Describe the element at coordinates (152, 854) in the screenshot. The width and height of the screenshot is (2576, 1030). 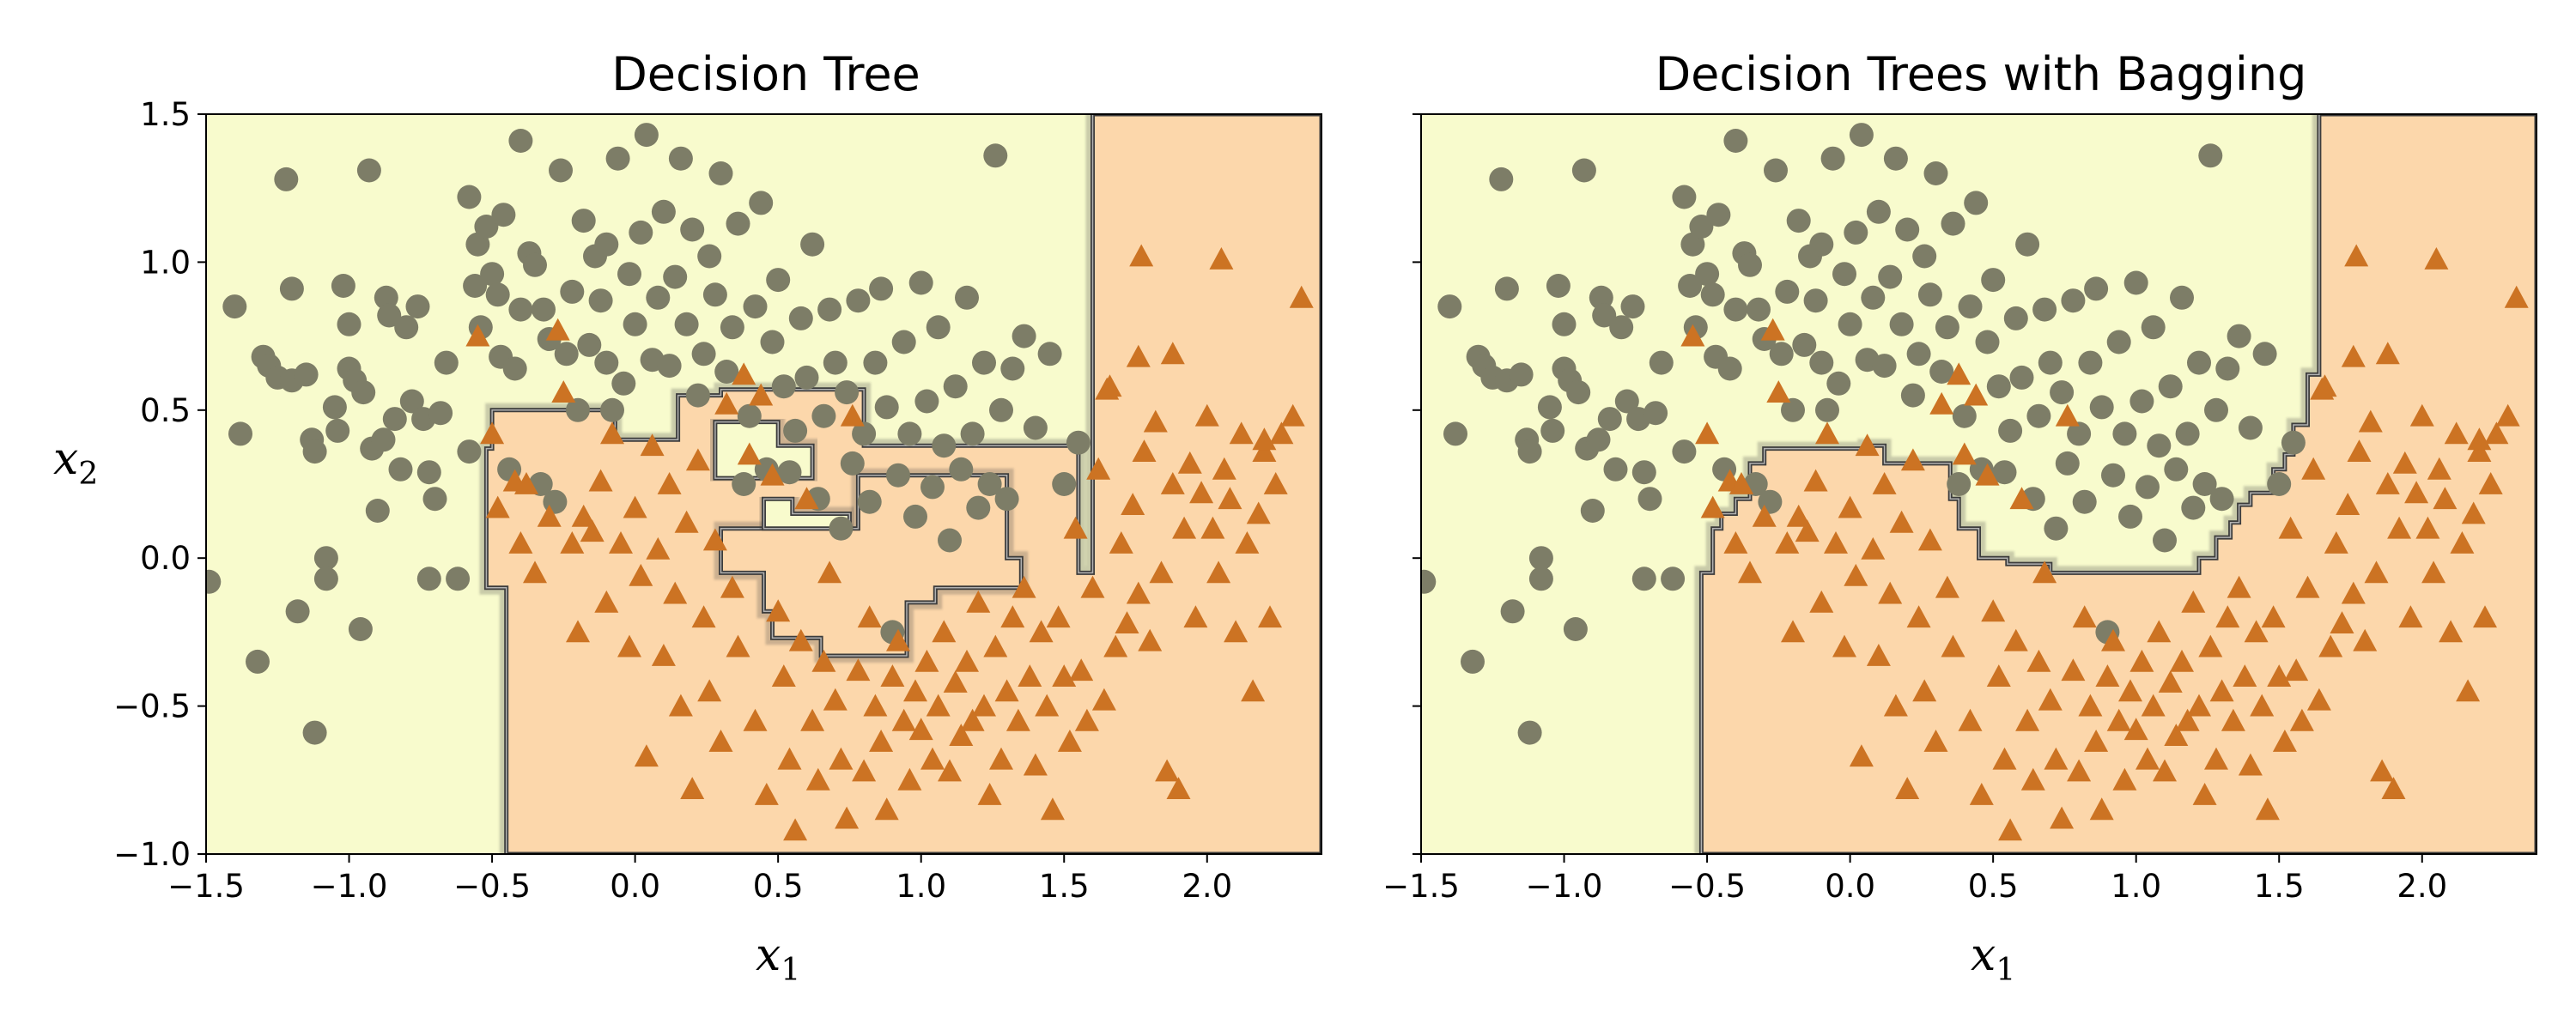
I see `y-tick-label: −1.0` at that location.